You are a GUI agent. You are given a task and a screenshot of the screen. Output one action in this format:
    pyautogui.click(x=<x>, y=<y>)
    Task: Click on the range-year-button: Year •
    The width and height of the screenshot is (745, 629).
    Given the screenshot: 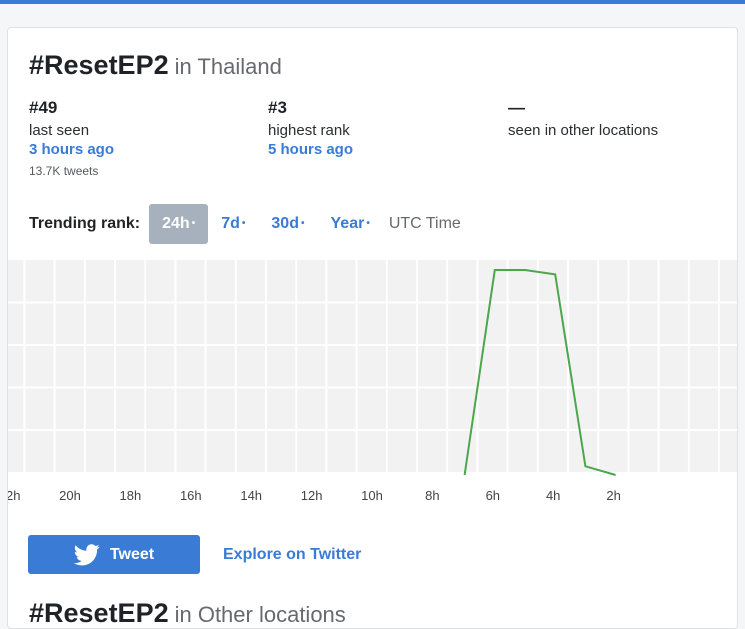 What is the action you would take?
    pyautogui.click(x=350, y=224)
    